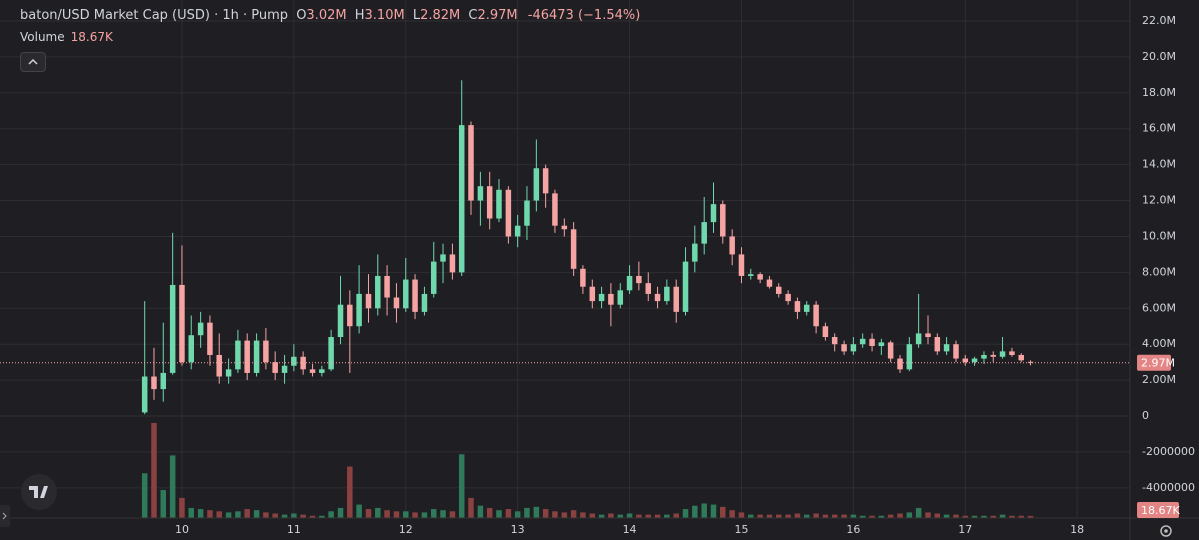 Image resolution: width=1199 pixels, height=540 pixels. I want to click on logo, so click(39, 492).